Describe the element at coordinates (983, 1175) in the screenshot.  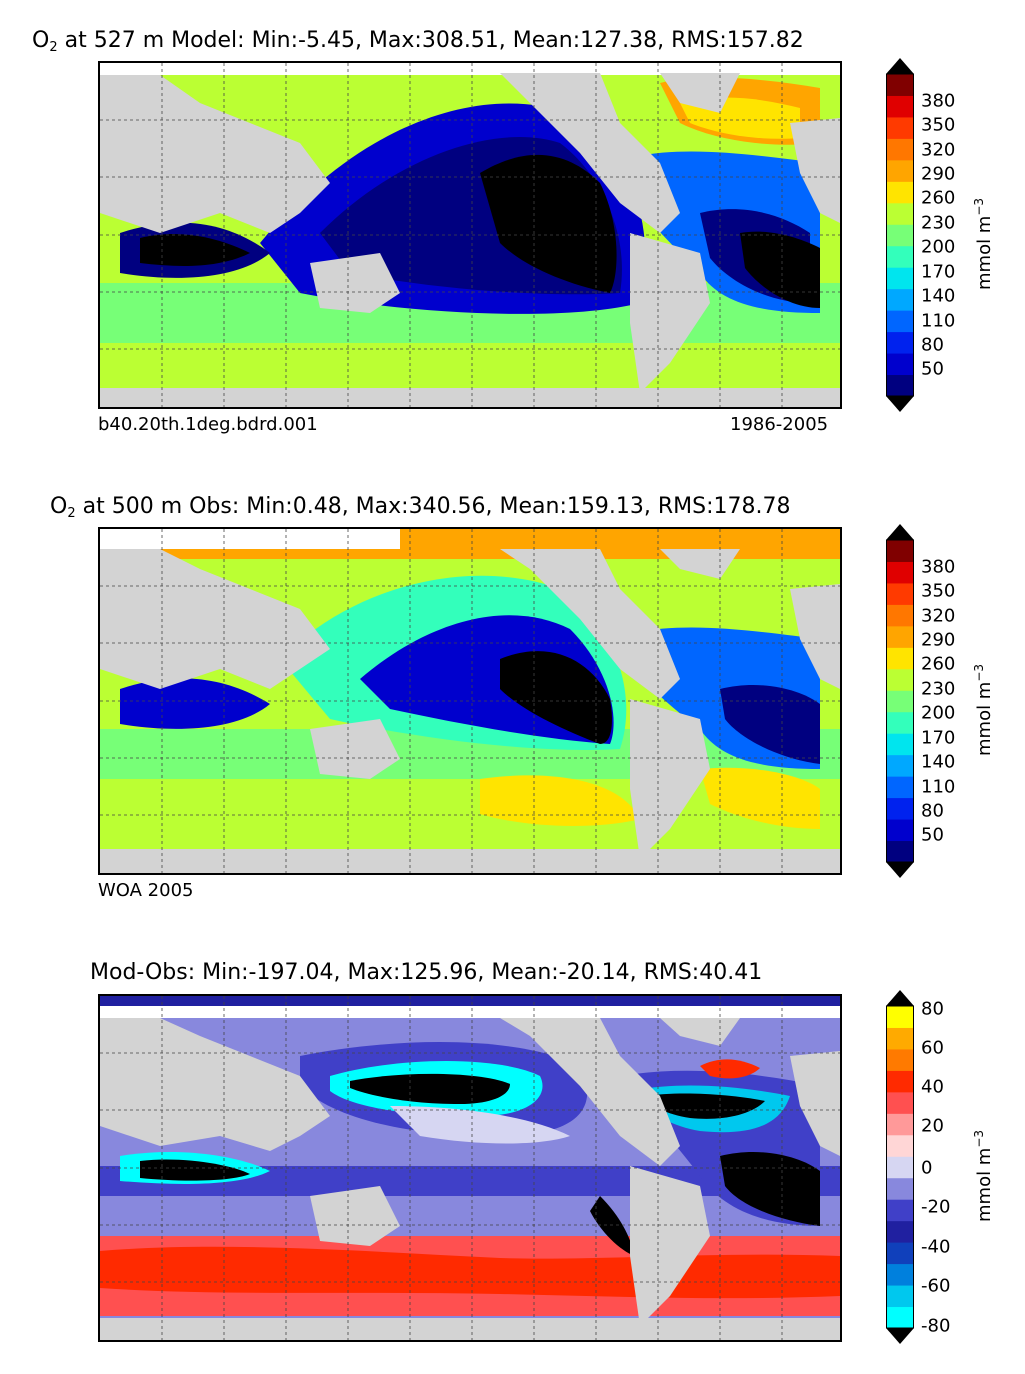
I see `panel3-unit-label: mmol m−3` at that location.